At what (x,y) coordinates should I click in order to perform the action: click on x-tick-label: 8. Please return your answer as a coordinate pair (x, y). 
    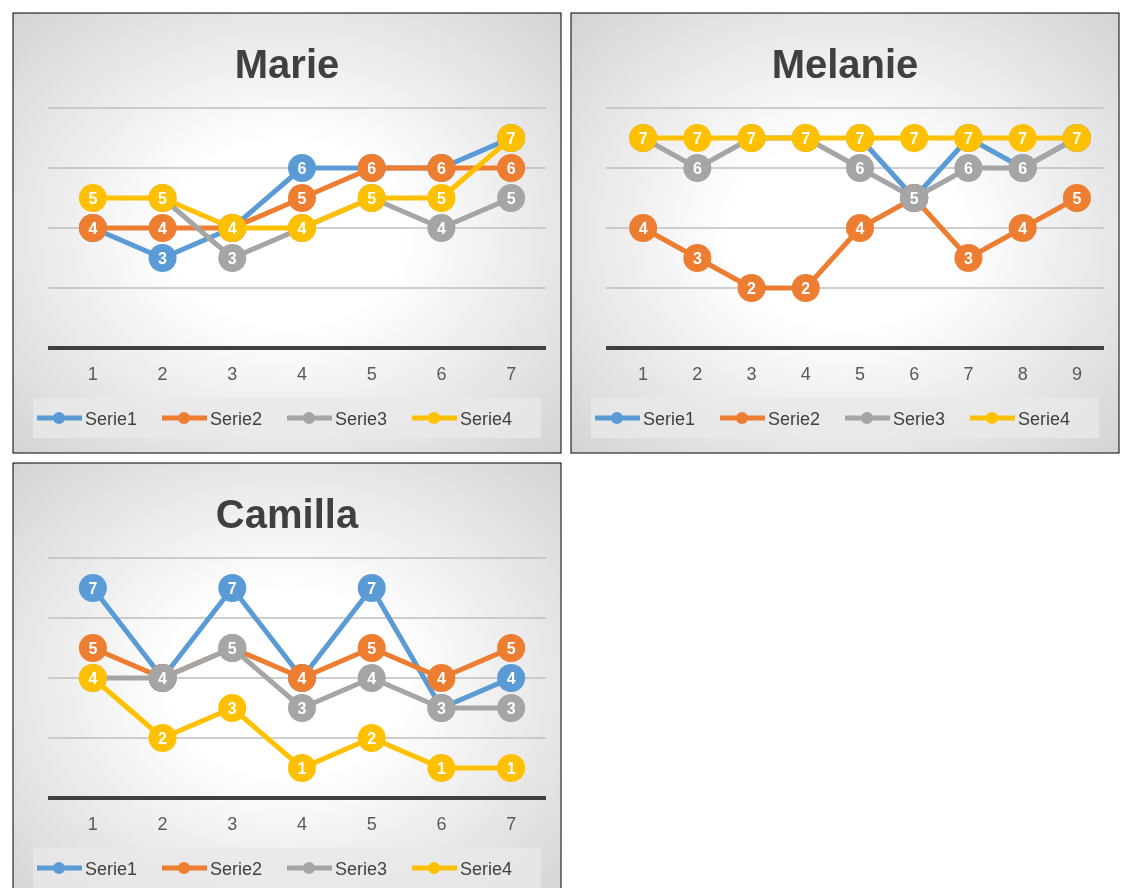
    Looking at the image, I should click on (1022, 374).